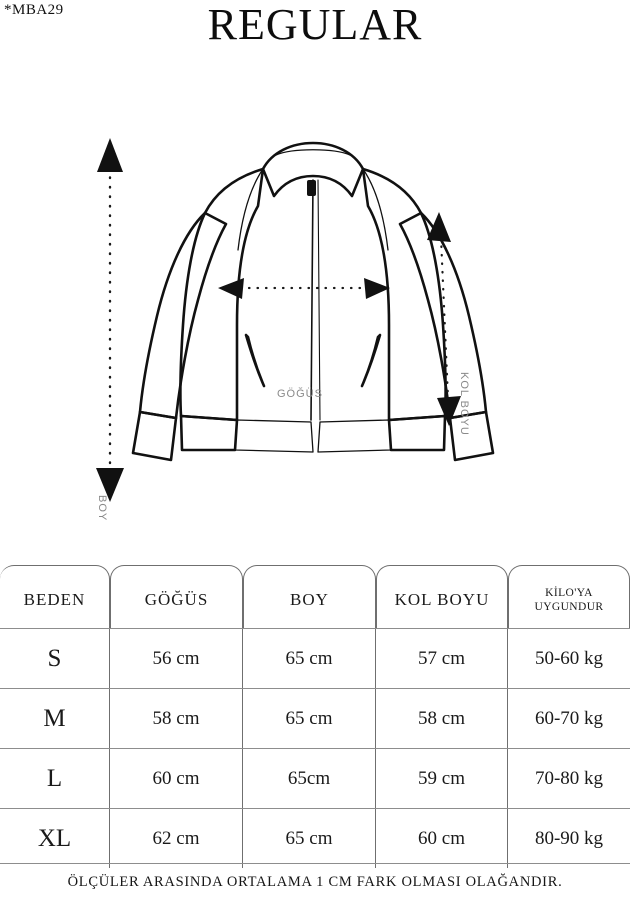 This screenshot has height=900, width=630. Describe the element at coordinates (55, 718) in the screenshot. I see `cell-size: M` at that location.